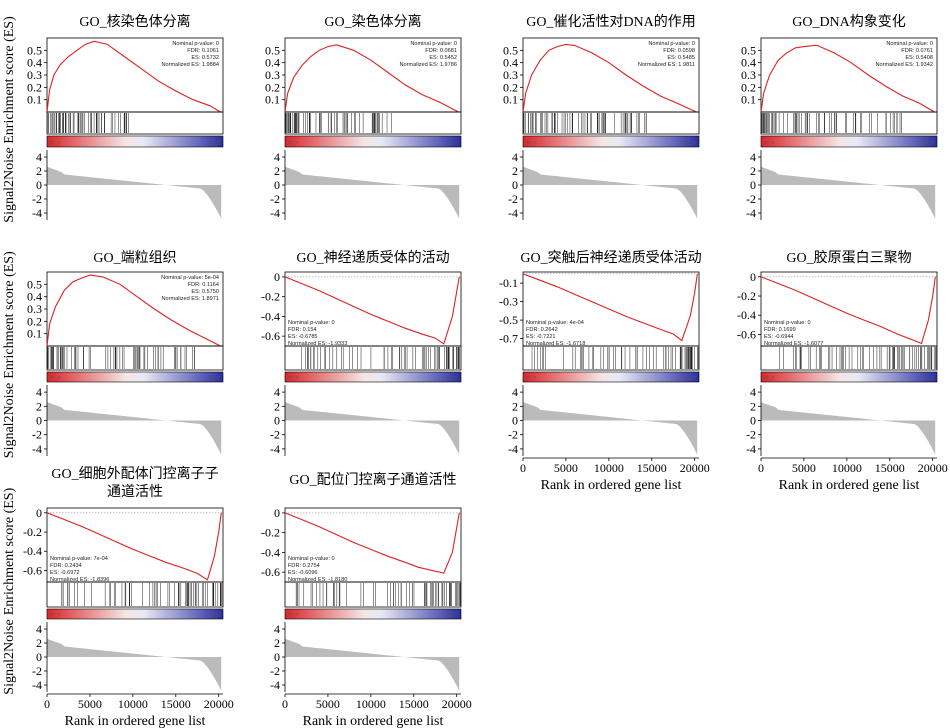 This screenshot has width=950, height=728. I want to click on es-tick-label: 0.2, so click(34, 87).